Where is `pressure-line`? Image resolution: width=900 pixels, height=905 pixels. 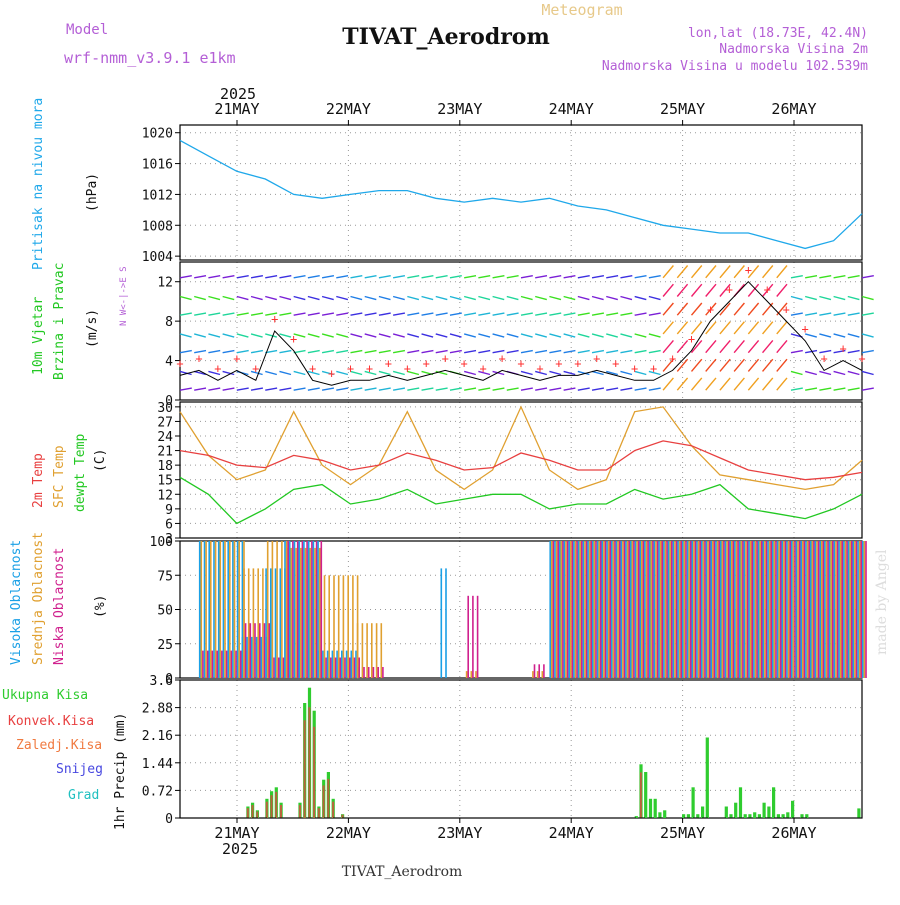 pressure-line is located at coordinates (521, 194).